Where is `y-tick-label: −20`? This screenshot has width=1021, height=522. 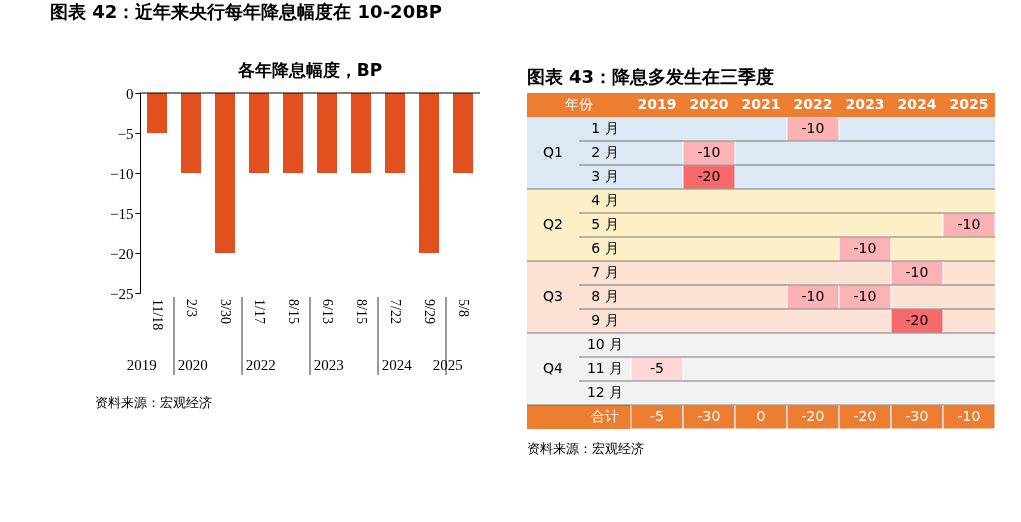
y-tick-label: −20 is located at coordinates (122, 253).